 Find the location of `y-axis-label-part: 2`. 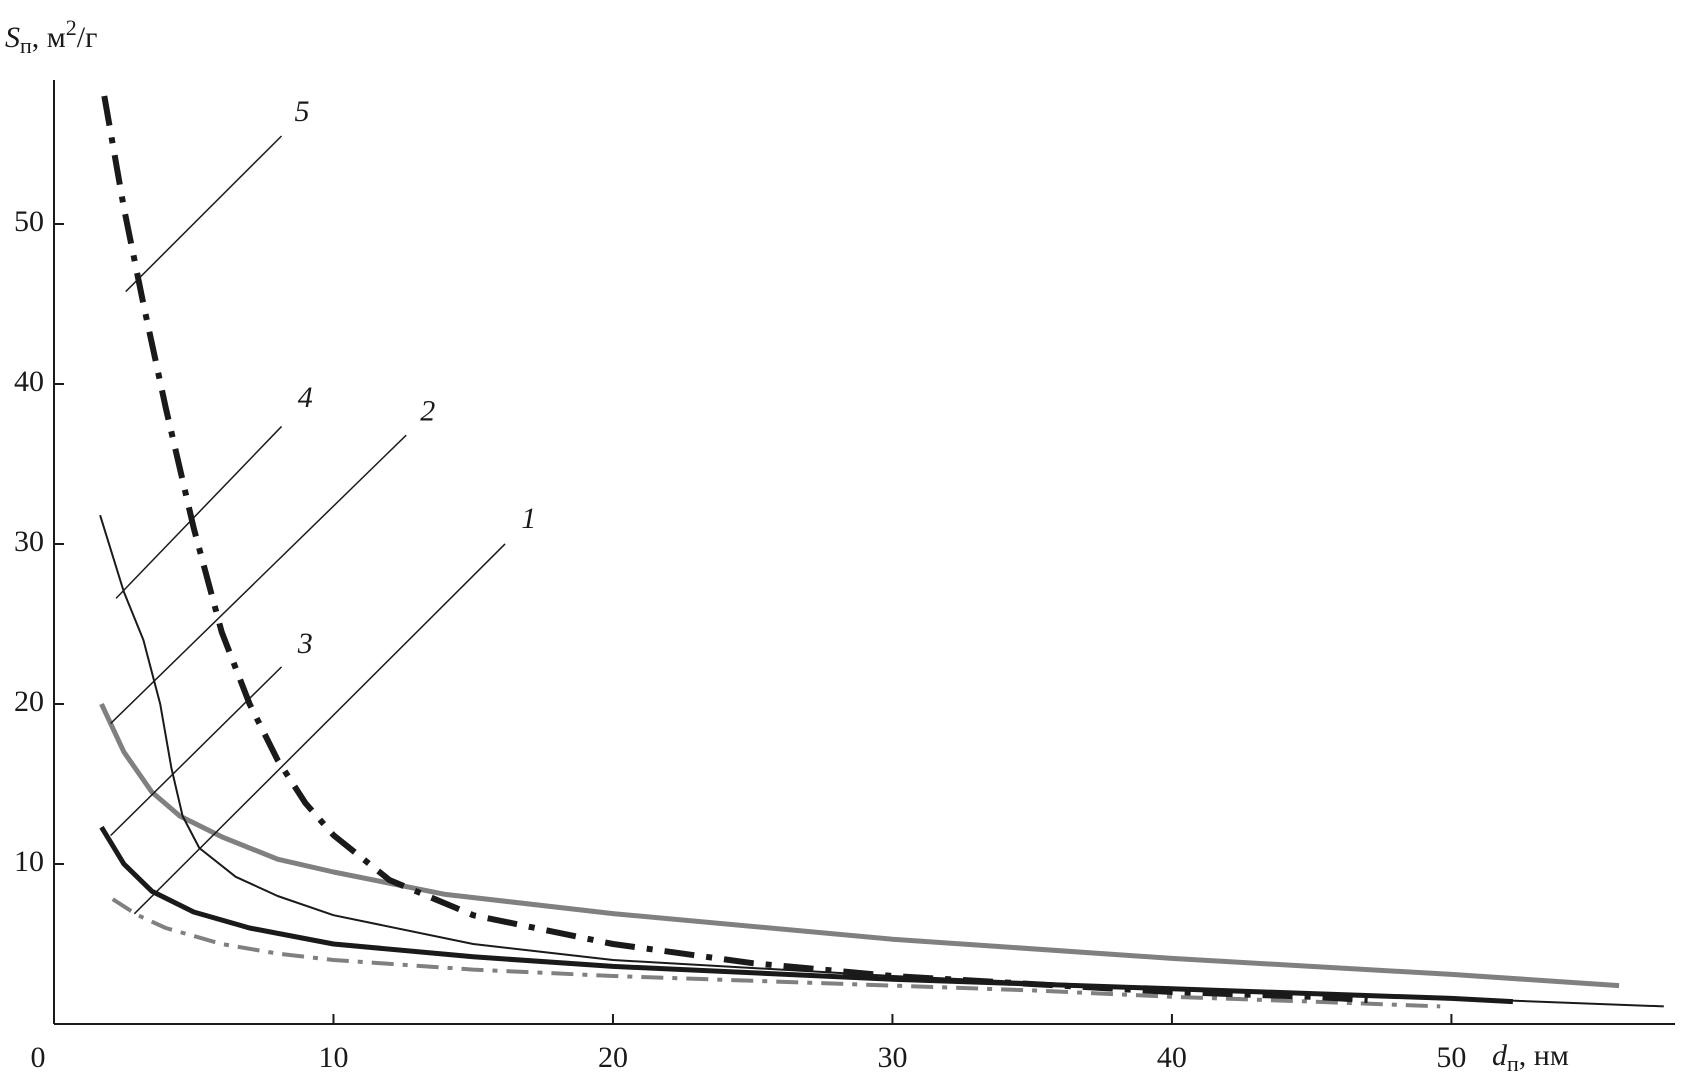

y-axis-label-part: 2 is located at coordinates (71, 27).